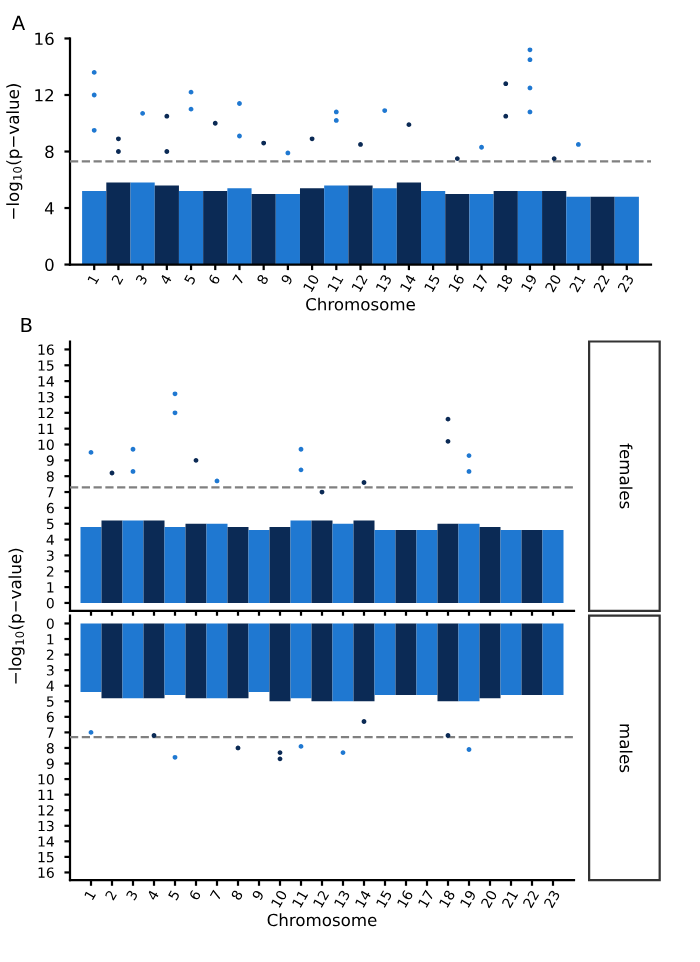 Image resolution: width=700 pixels, height=962 pixels. Describe the element at coordinates (626, 476) in the screenshot. I see `text: females` at that location.